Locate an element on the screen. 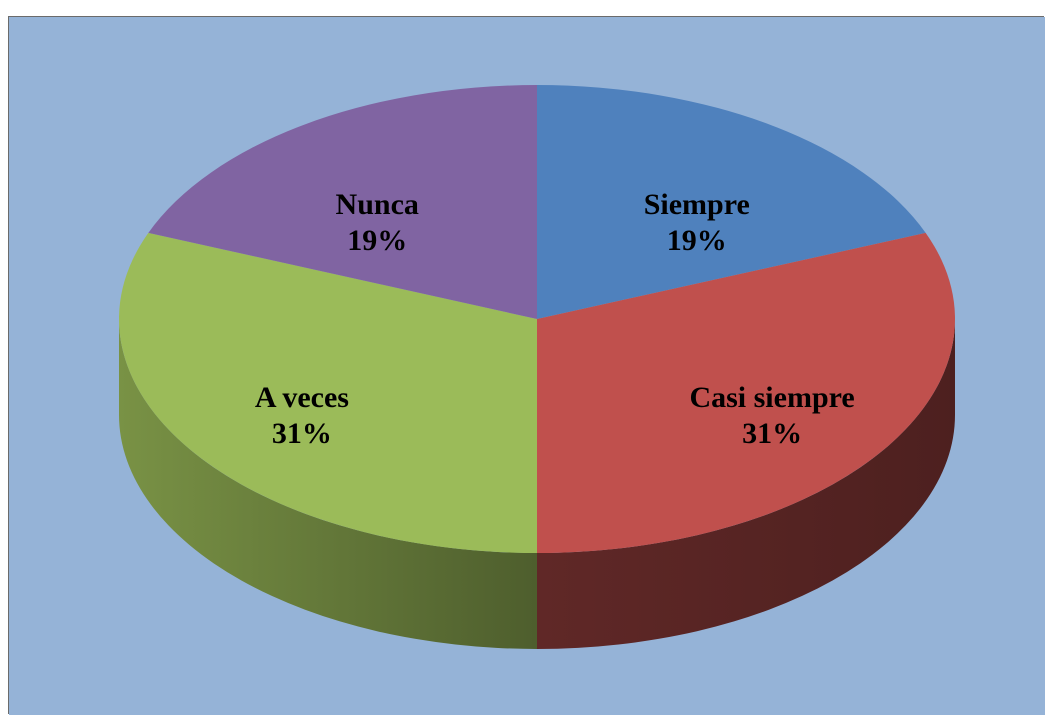 This screenshot has width=1056, height=722. pie-slice-nunca is located at coordinates (342, 202).